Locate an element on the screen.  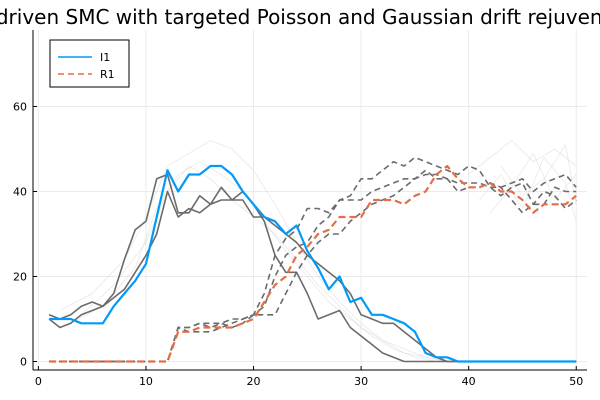
x-tick-label: 40 is located at coordinates (469, 381).